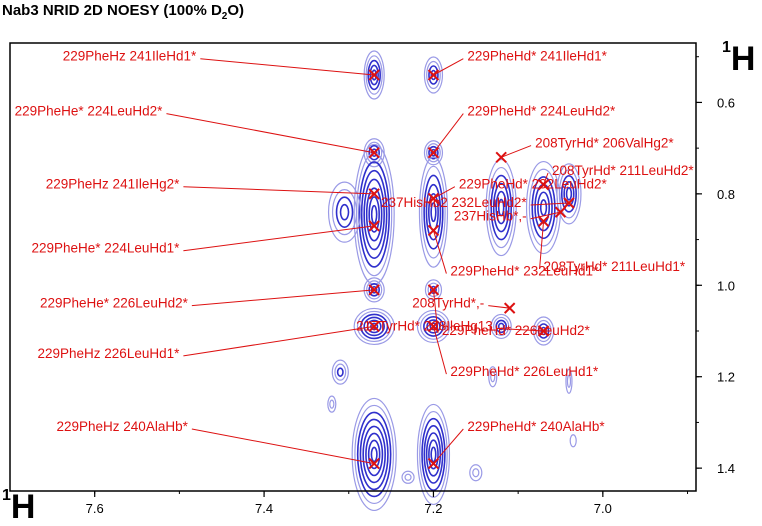 The height and width of the screenshot is (526, 762). What do you see at coordinates (615, 266) in the screenshot?
I see `peak-label: 208TyrHd* 211LeuHd1*` at bounding box center [615, 266].